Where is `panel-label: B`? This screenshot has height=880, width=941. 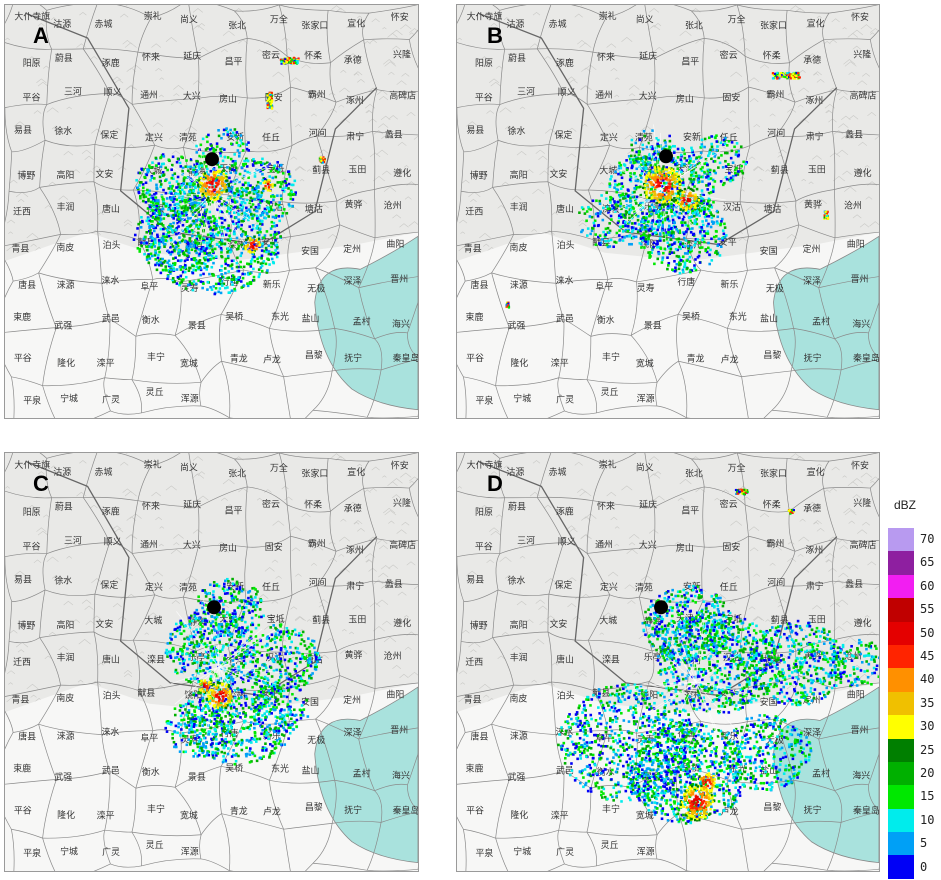
panel-label: B is located at coordinates (495, 35).